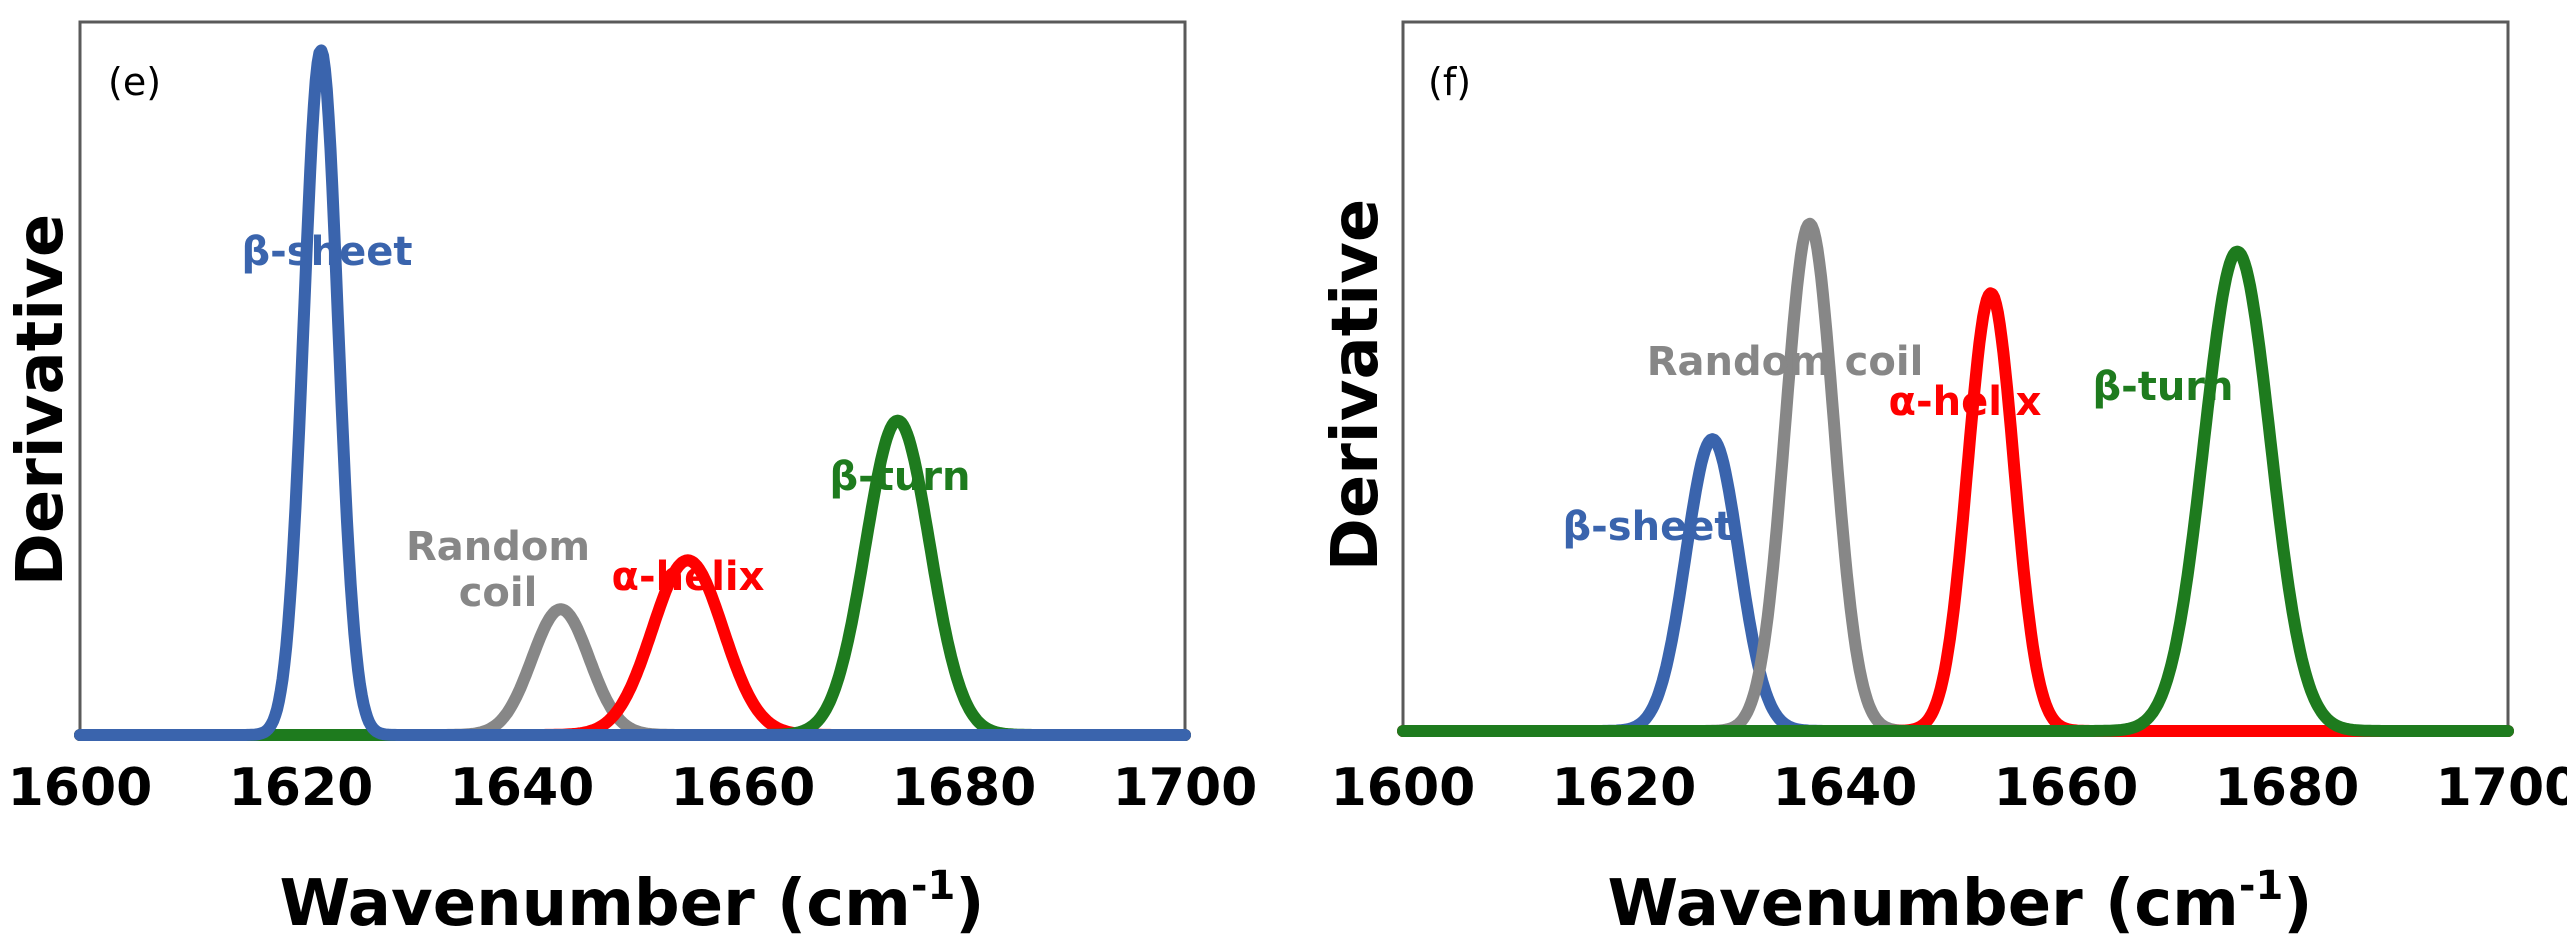 This screenshot has width=2567, height=944. I want to click on peak-label-line: Random coil, so click(1785, 362).